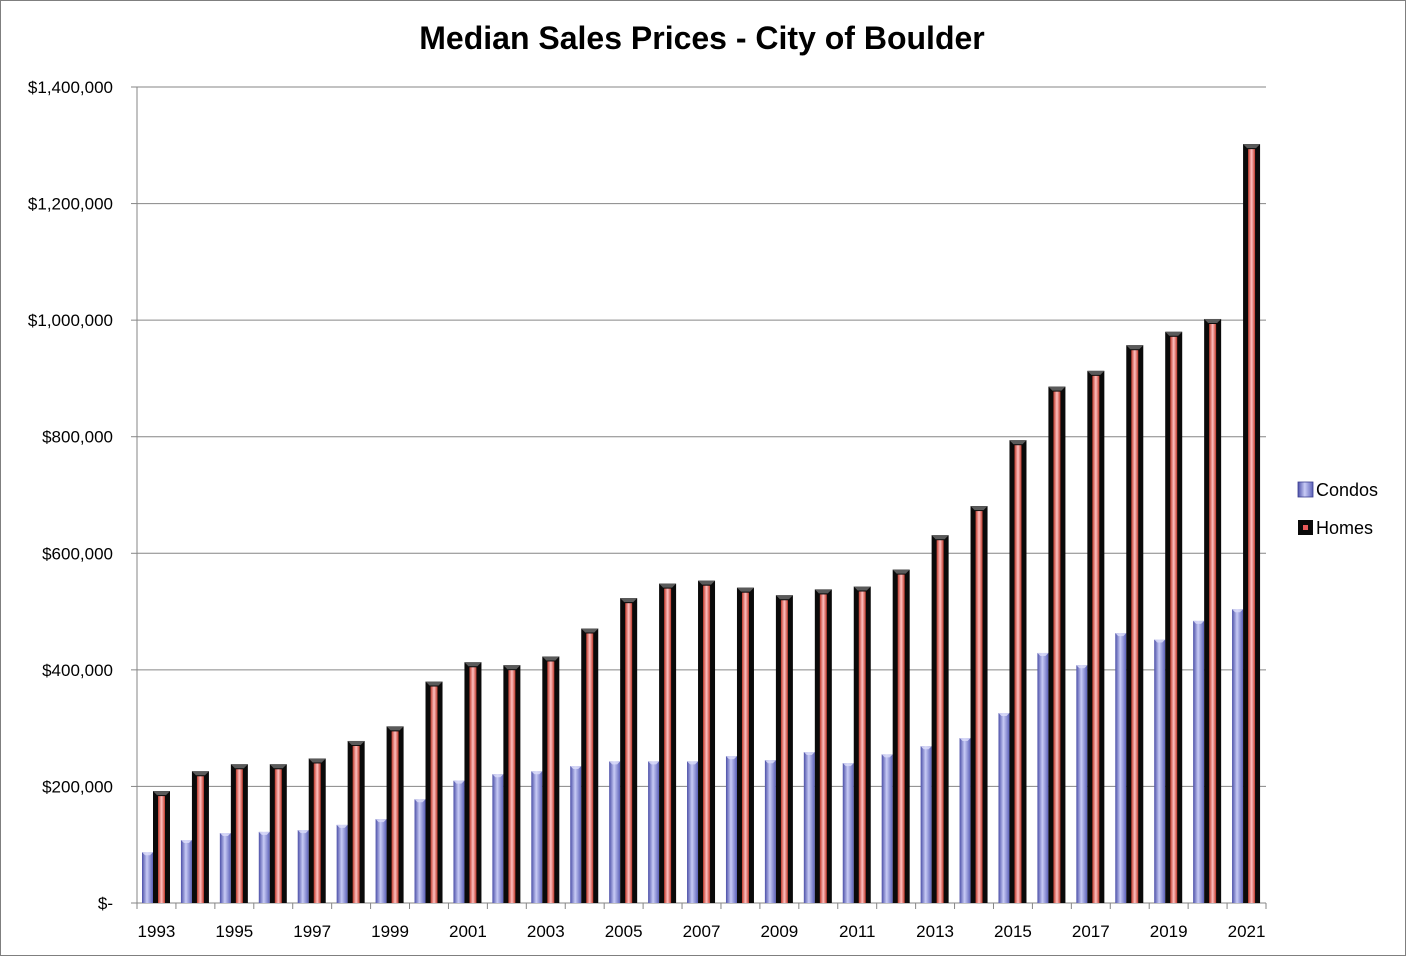  I want to click on x-tick-label: 2011, so click(857, 931).